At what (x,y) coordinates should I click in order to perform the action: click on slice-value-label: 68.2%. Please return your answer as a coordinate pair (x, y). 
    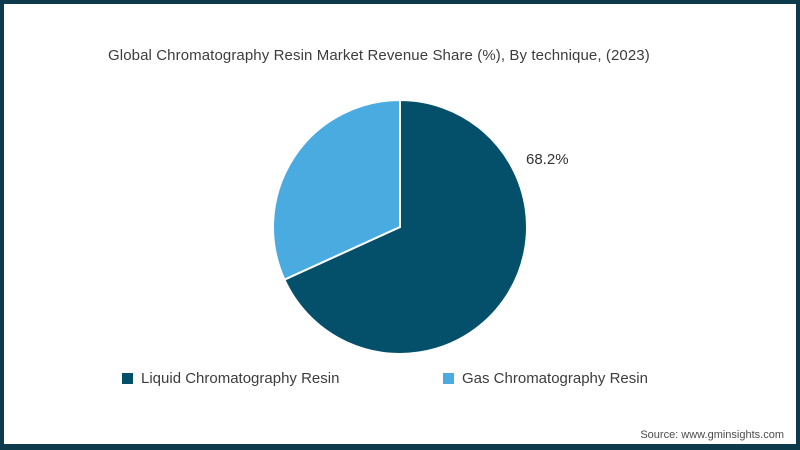
    Looking at the image, I should click on (547, 159).